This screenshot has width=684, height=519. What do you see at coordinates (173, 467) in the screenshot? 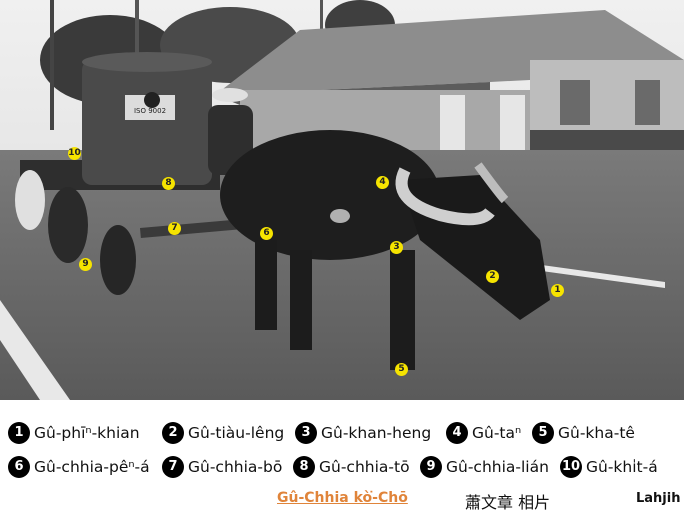
I see `legend-number: 7` at bounding box center [173, 467].